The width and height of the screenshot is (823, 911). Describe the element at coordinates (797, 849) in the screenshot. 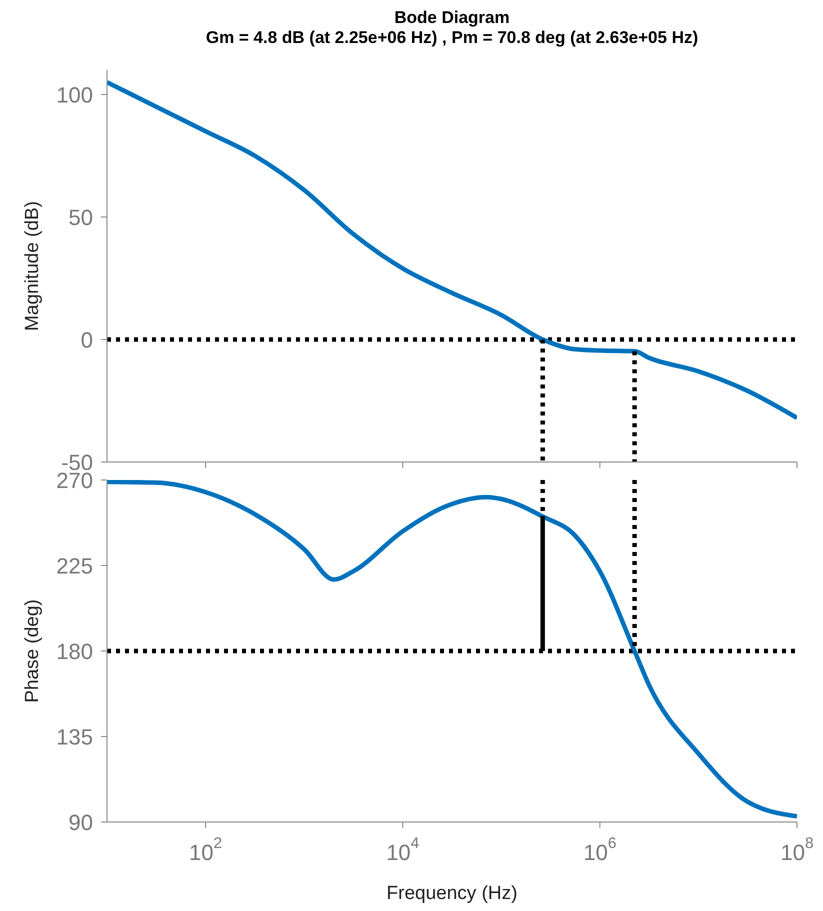

I see `x-tick-label: 10$^{8}$` at that location.